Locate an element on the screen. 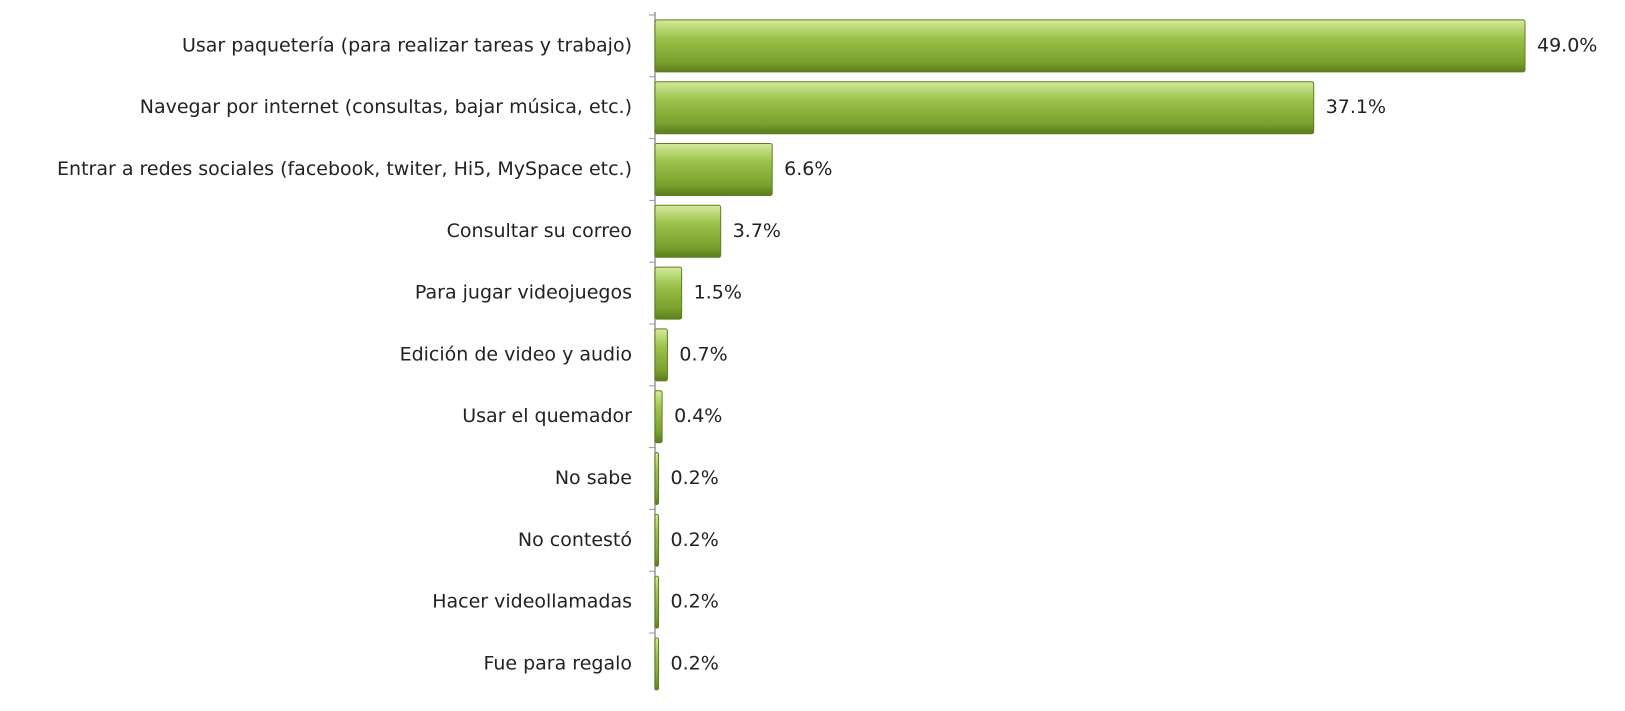 The height and width of the screenshot is (711, 1625). value-label: 1.5% is located at coordinates (718, 293).